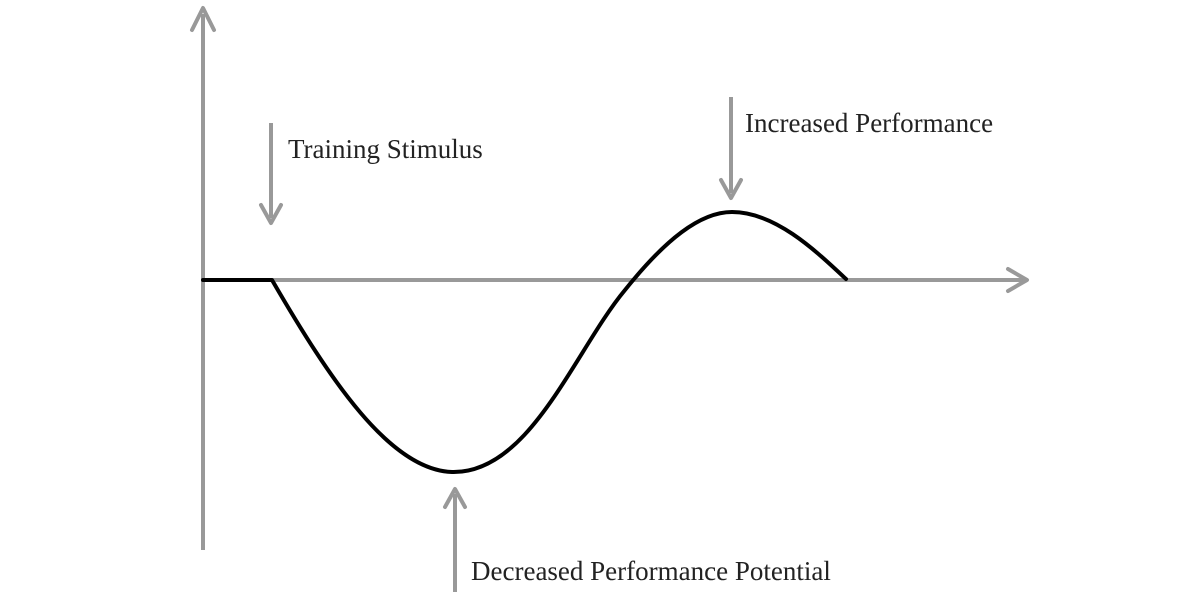 Image resolution: width=1200 pixels, height=600 pixels. Describe the element at coordinates (731, 148) in the screenshot. I see `increased-performance-arrow` at that location.